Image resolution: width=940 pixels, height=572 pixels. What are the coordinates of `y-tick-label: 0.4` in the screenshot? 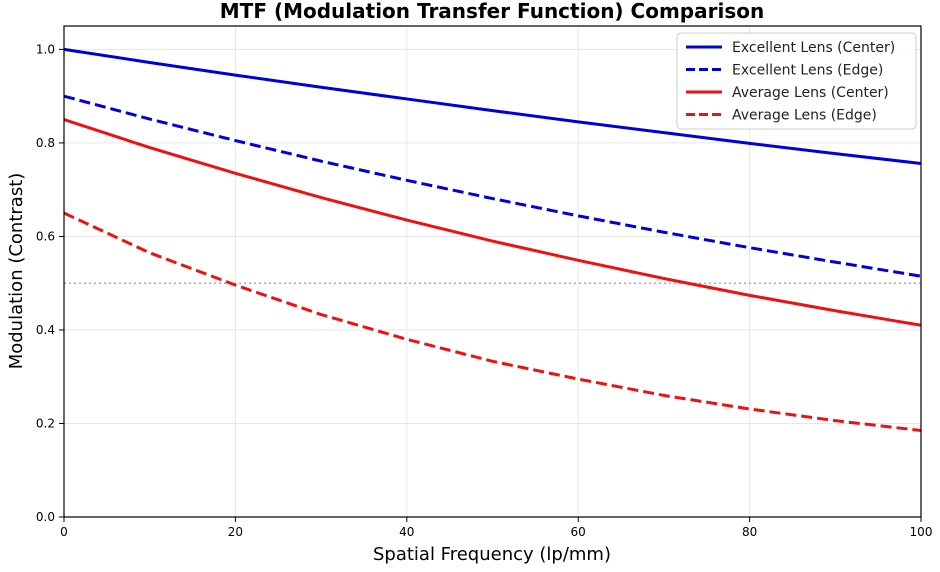 It's located at (45, 330).